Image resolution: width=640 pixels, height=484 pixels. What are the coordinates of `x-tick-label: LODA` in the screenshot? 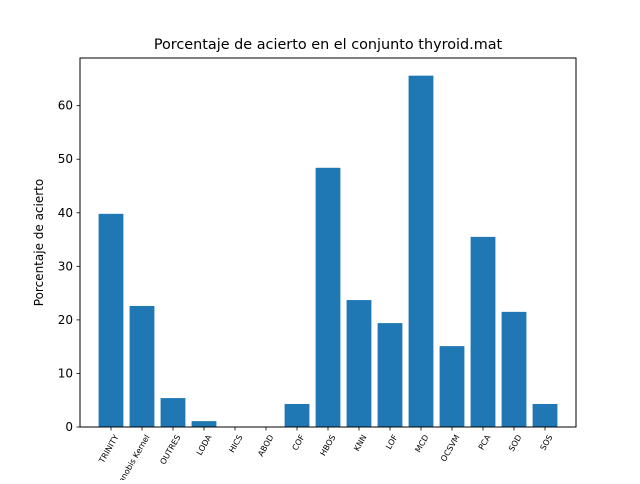 It's located at (204, 445).